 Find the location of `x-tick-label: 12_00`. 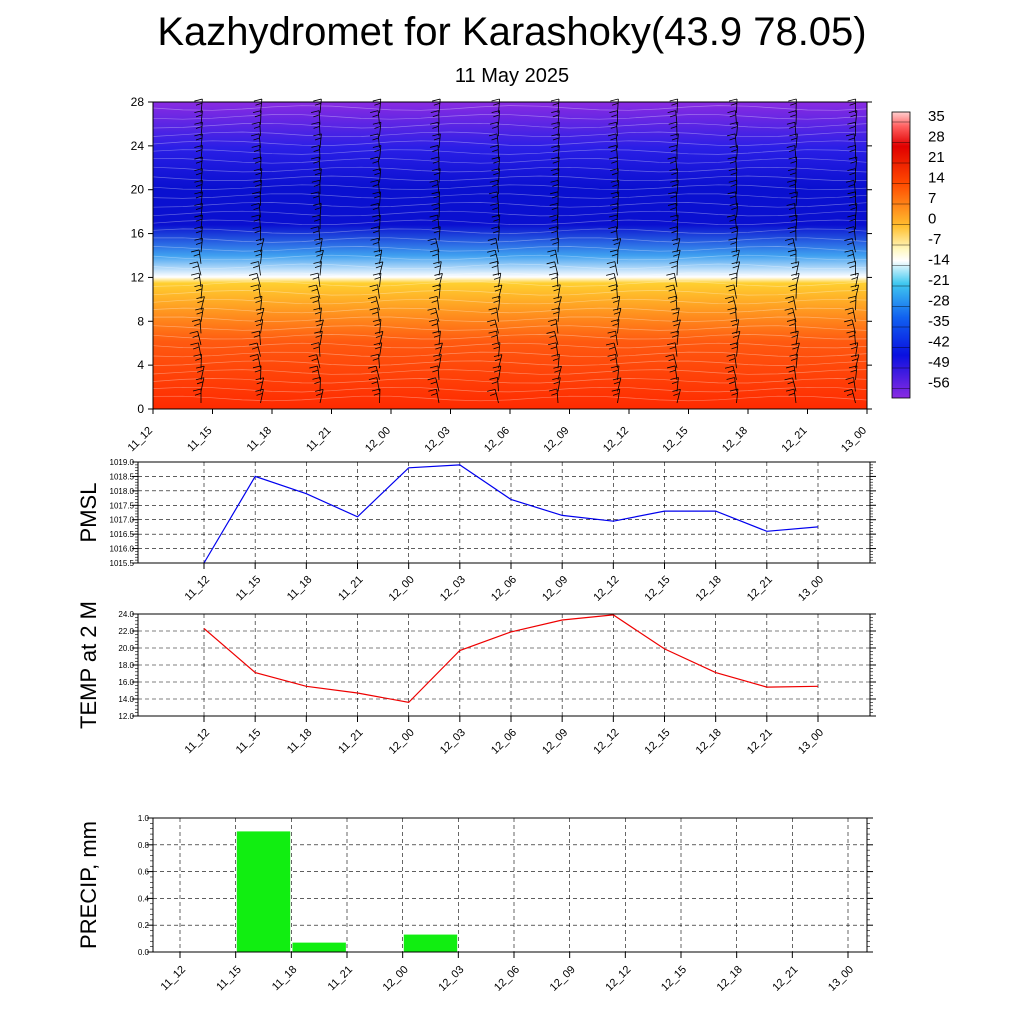

x-tick-label: 12_00 is located at coordinates (402, 589).